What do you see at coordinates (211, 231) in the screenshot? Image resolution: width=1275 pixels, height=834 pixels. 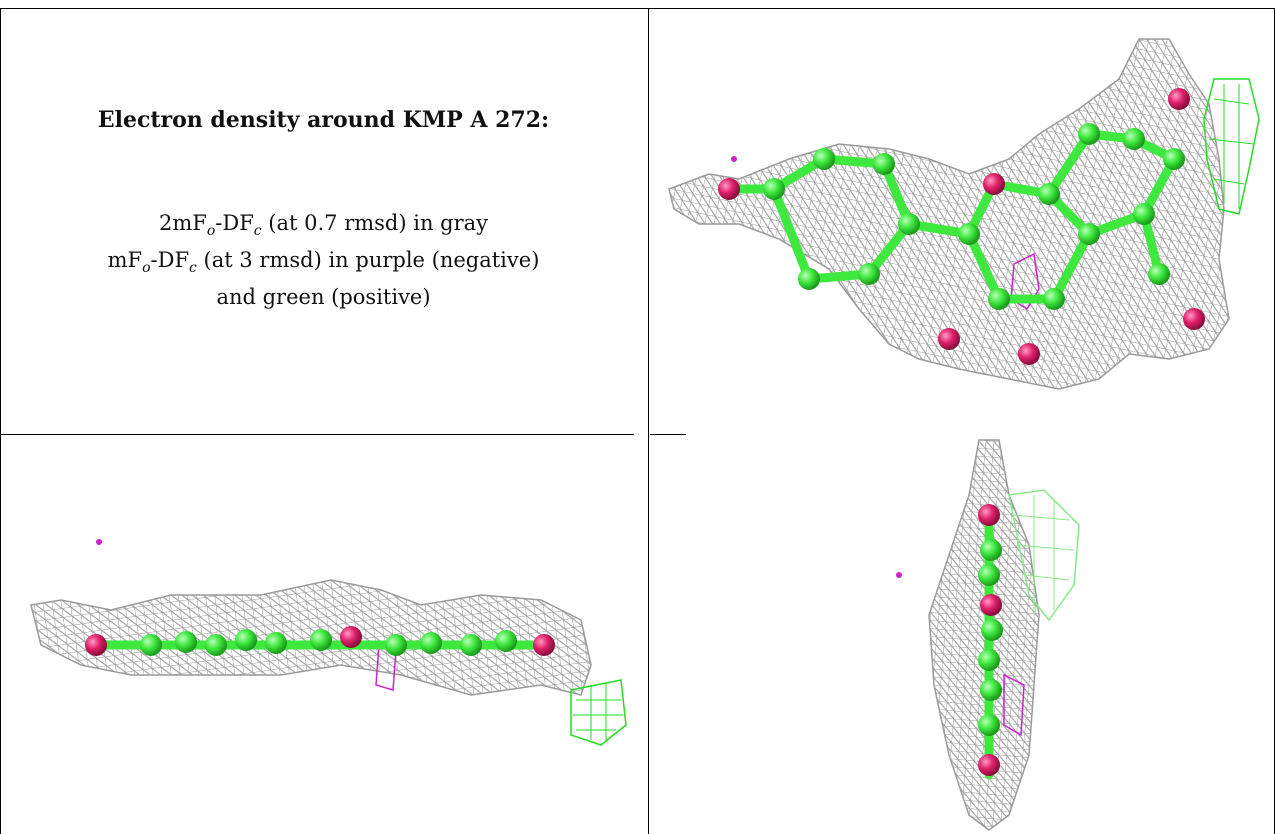 I see `caption-line1-sub-o: o` at bounding box center [211, 231].